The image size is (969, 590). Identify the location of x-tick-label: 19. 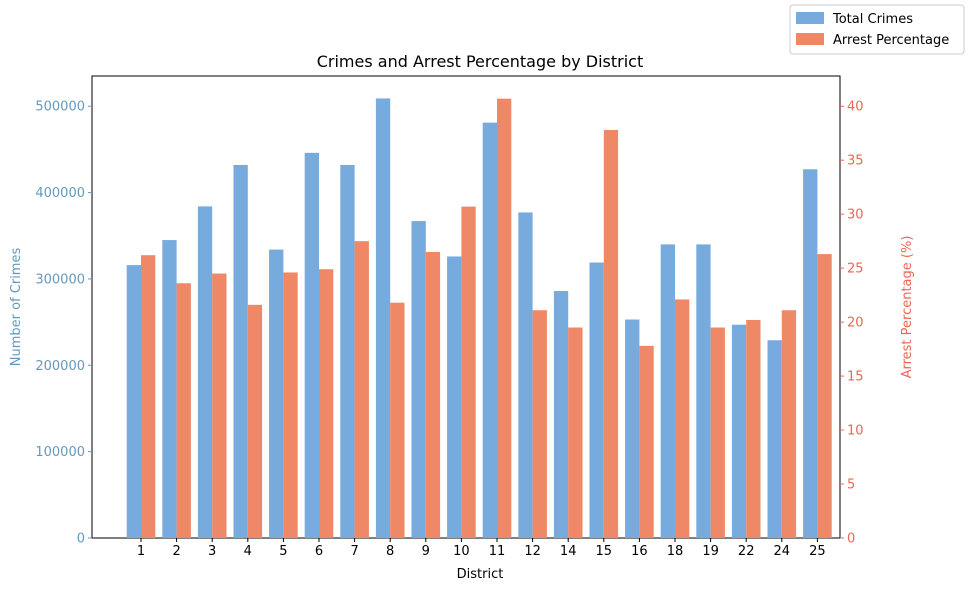
(710, 551).